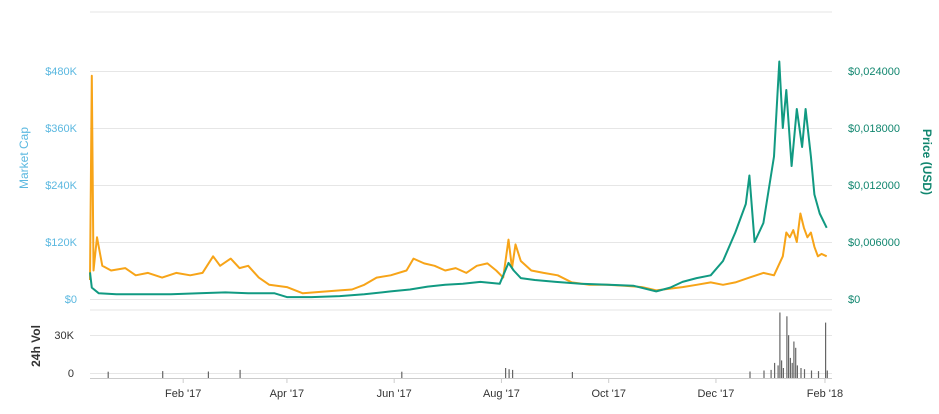  What do you see at coordinates (608, 394) in the screenshot?
I see `x-tick-label: Oct '17` at bounding box center [608, 394].